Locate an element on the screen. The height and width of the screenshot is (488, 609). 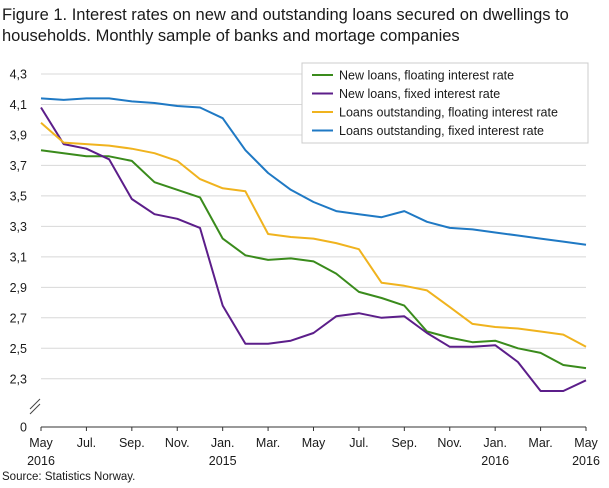
y-axis-tick-labels: 0 2,3 2,5 2,7 2,9 3,1 3,3 3,5 3,7 3,9 4,1 4,3 is located at coordinates (18, 251).